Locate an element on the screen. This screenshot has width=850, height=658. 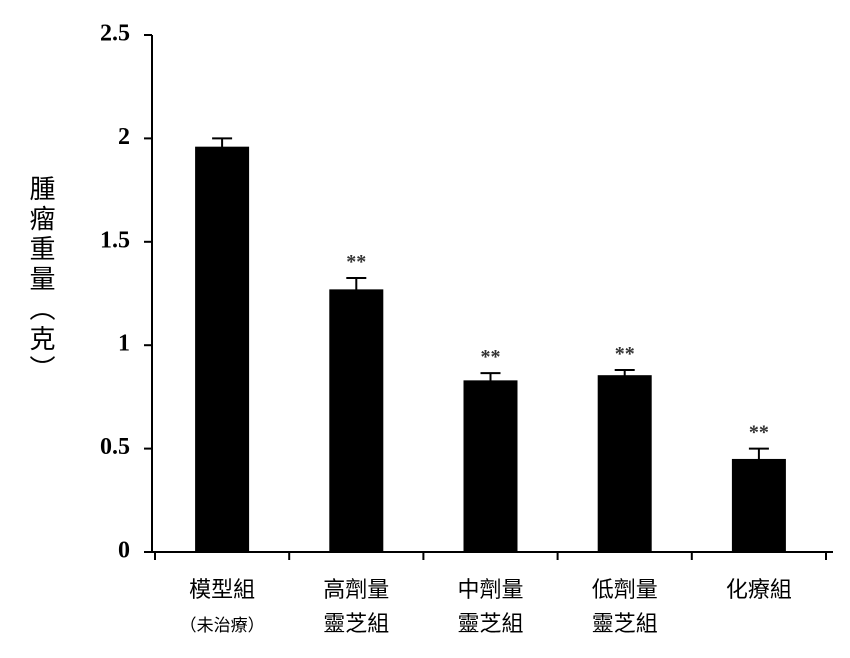
x-tick-label: 中劑量 is located at coordinates (490, 590).